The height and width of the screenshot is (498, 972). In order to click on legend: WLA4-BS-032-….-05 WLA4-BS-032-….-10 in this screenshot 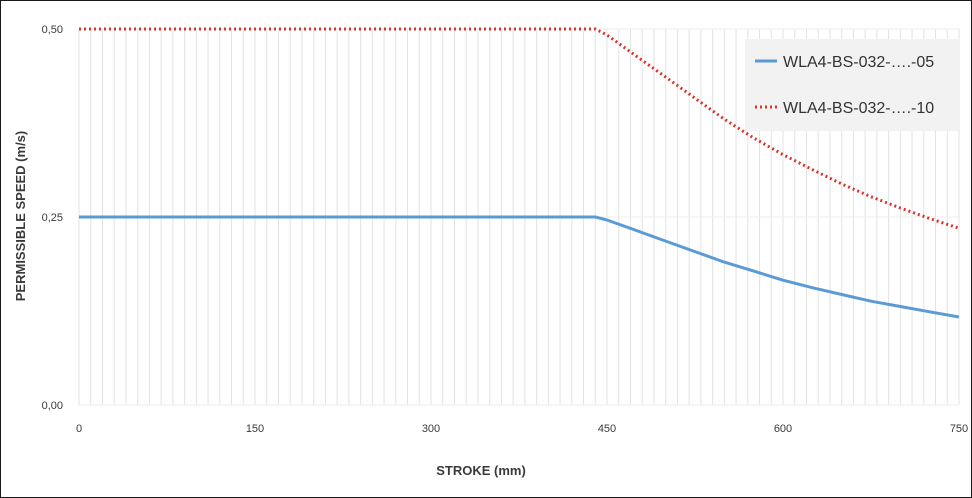, I will do `click(852, 85)`.